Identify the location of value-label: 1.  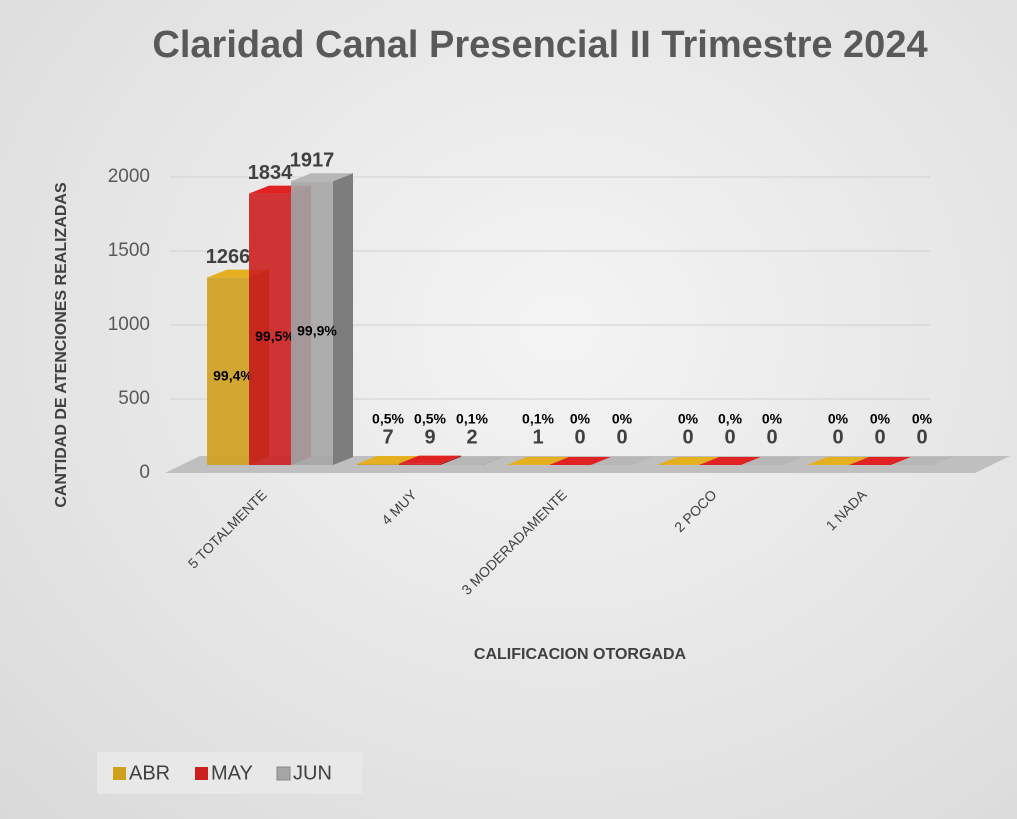
(537, 437).